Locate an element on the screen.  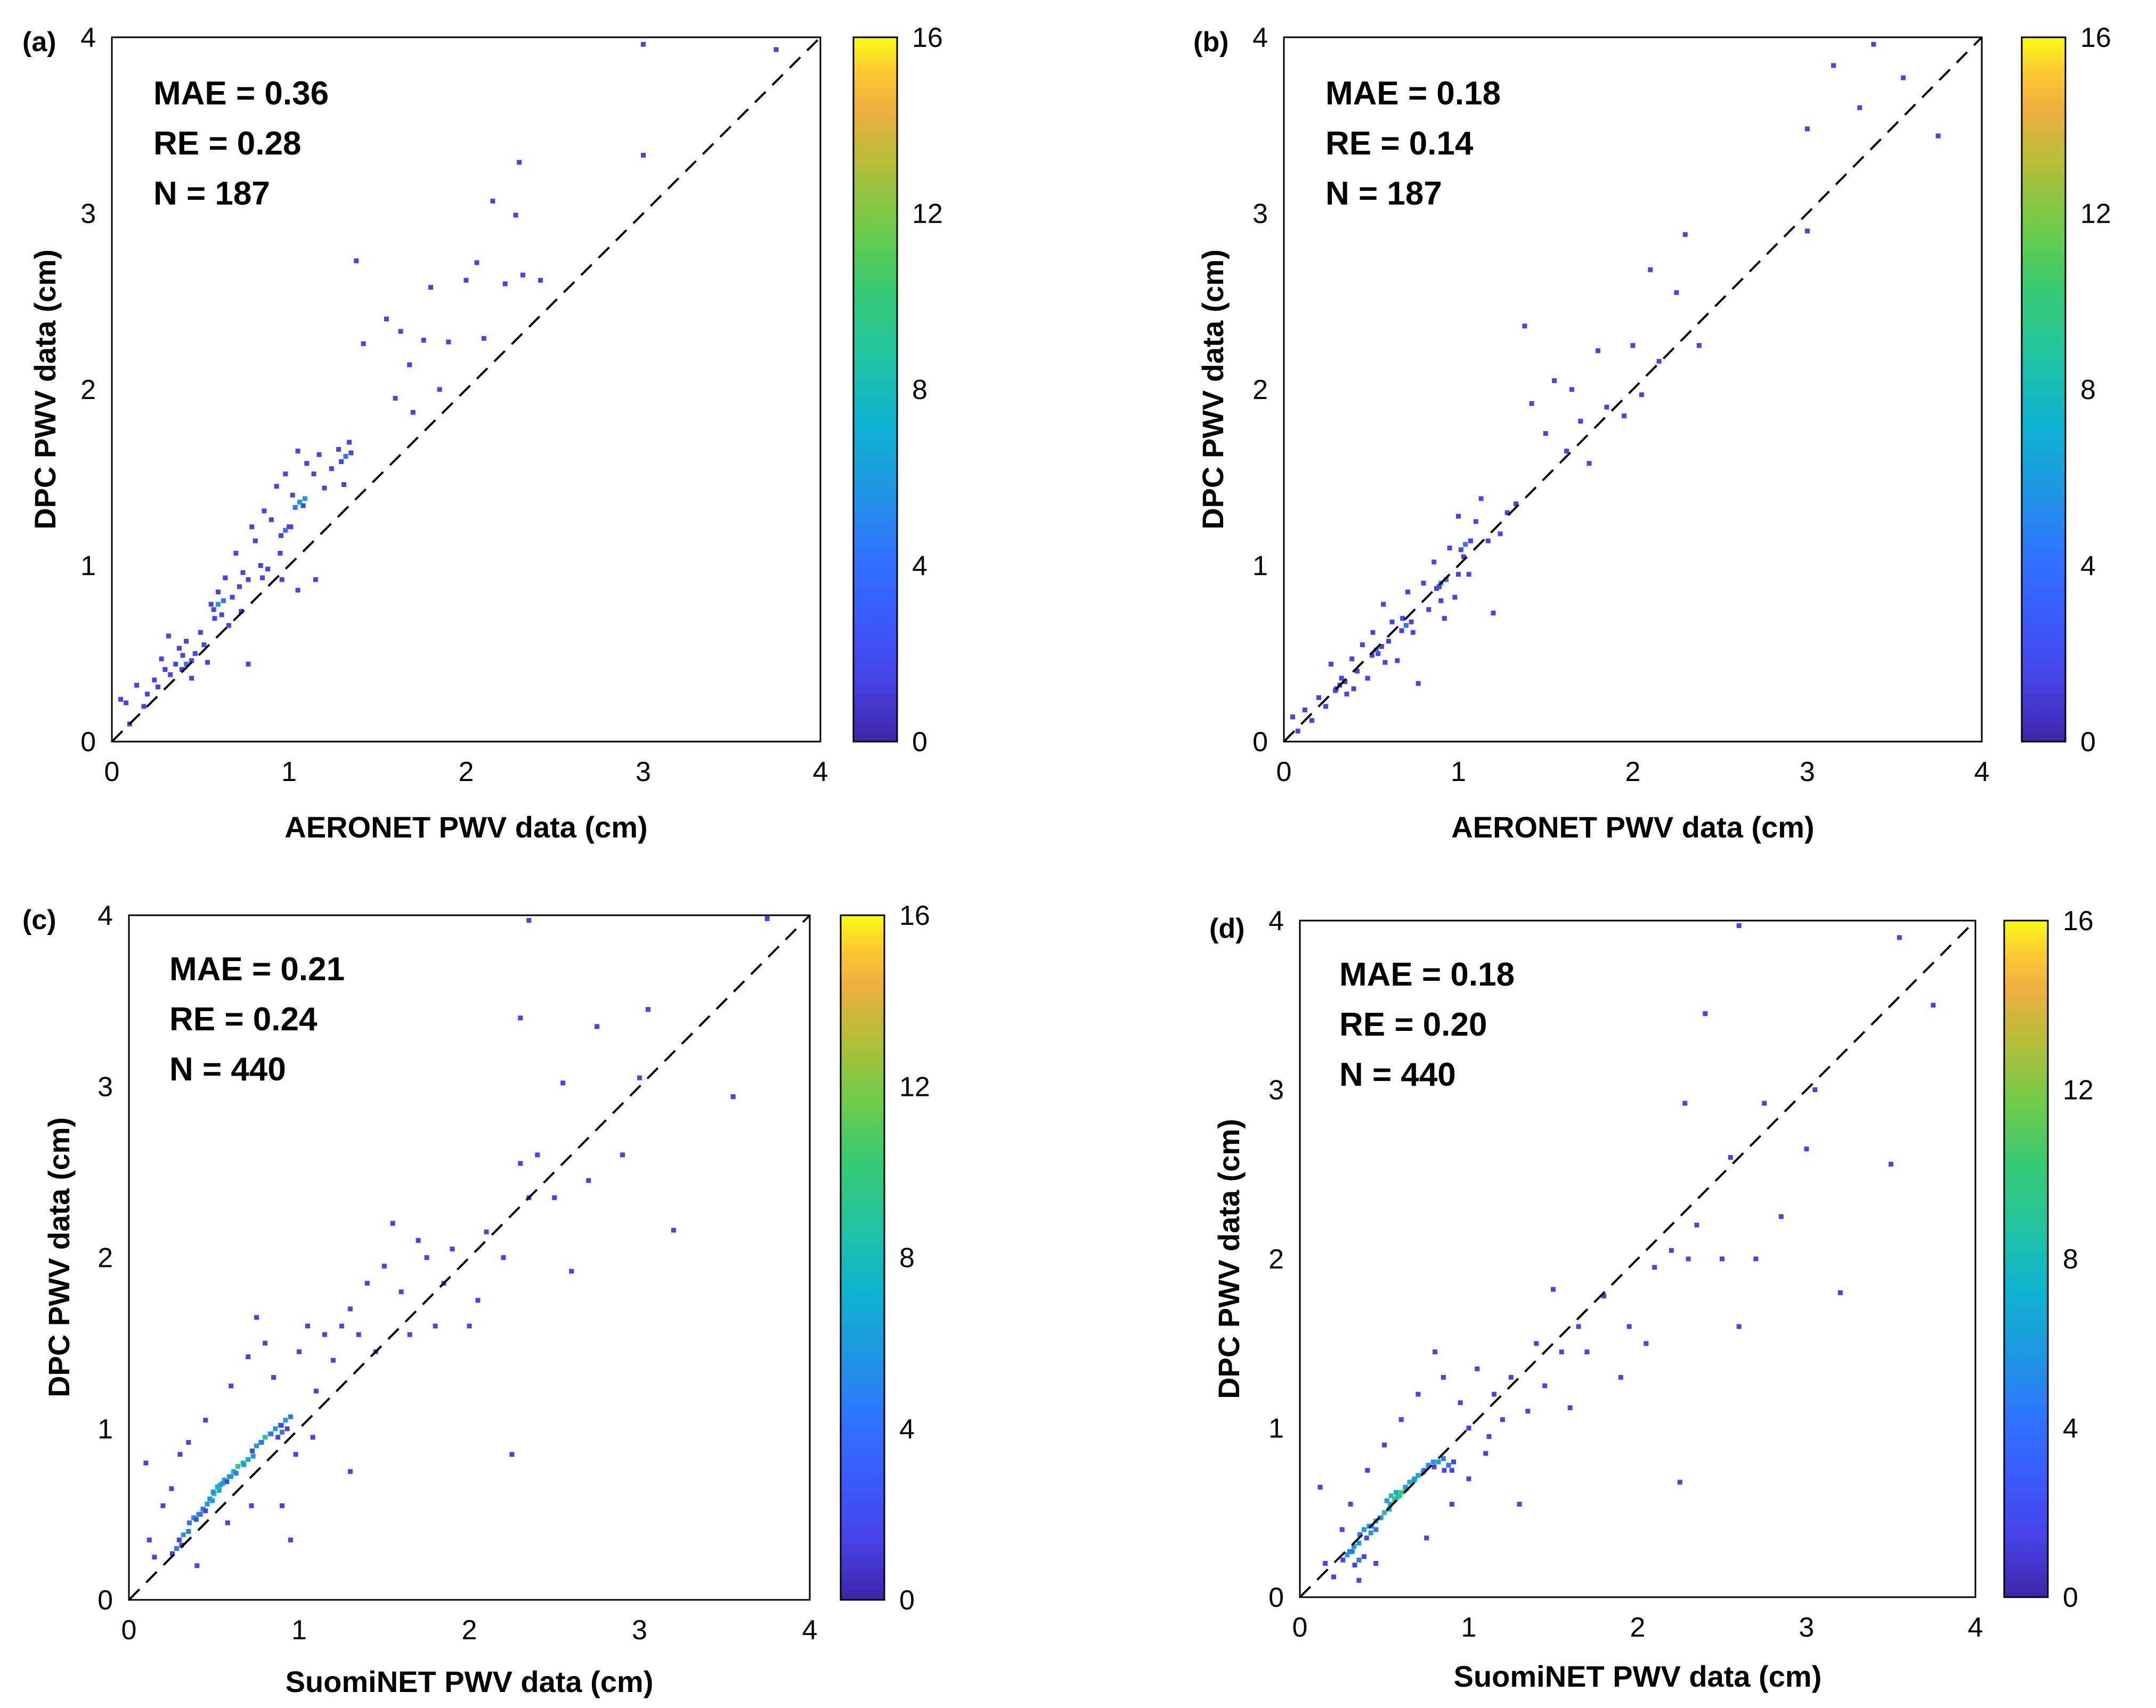
panel-b-xtick-1: 1 is located at coordinates (1458, 772).